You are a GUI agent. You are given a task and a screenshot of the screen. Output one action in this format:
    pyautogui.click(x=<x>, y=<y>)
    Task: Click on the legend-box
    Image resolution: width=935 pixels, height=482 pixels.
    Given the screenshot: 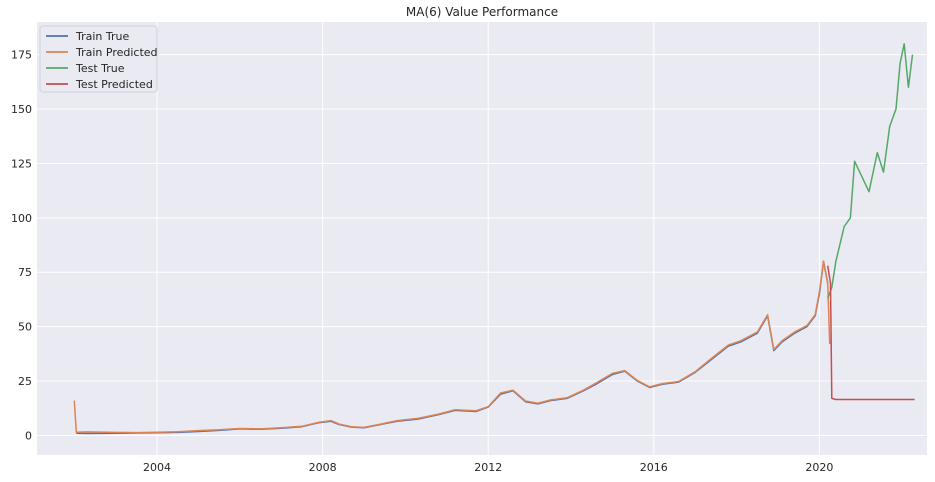 What is the action you would take?
    pyautogui.click(x=98, y=59)
    